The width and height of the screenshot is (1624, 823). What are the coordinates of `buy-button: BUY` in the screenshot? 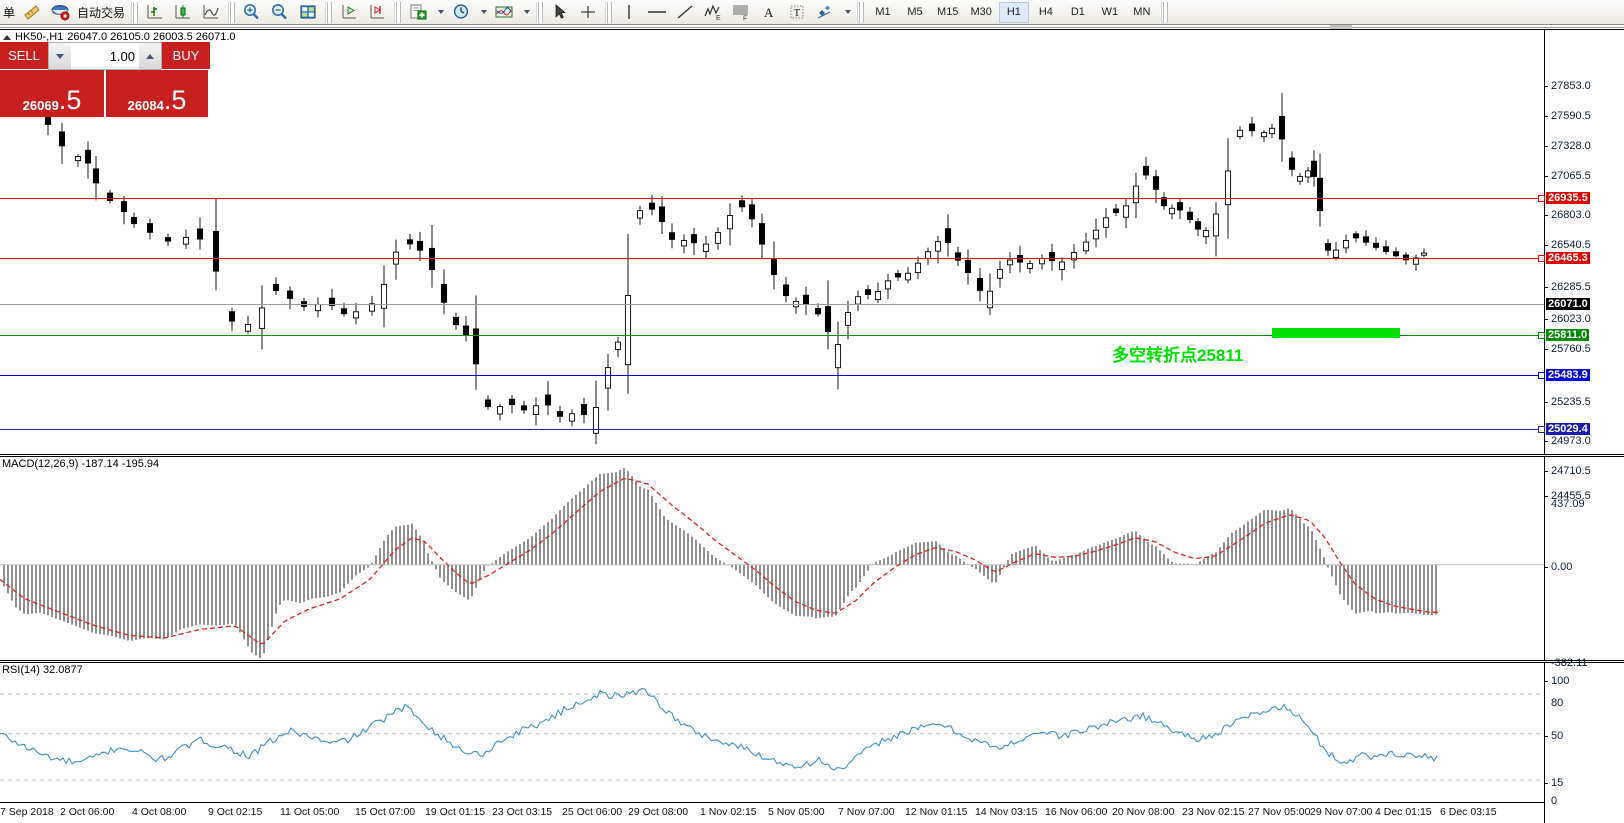 It's located at (186, 56).